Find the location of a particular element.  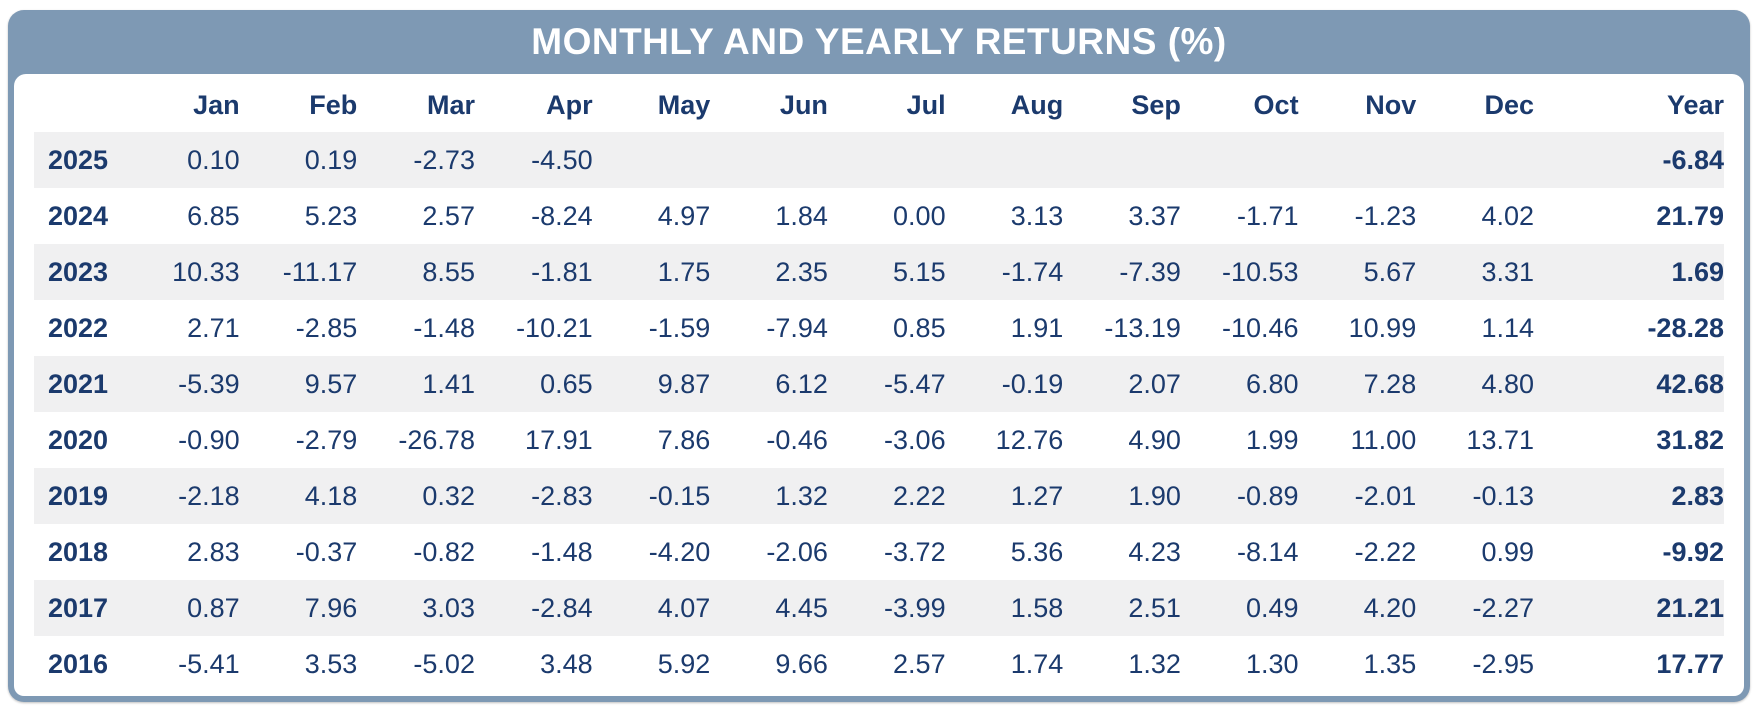

month-return-cell: 7.96 is located at coordinates (331, 607).